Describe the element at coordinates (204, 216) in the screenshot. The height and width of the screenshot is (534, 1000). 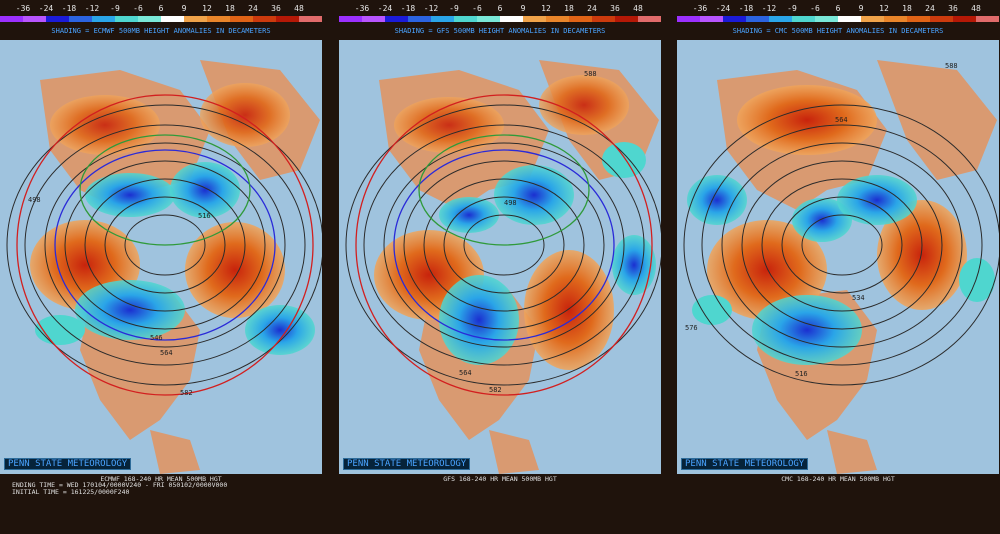
I see `contour-label: 516` at that location.